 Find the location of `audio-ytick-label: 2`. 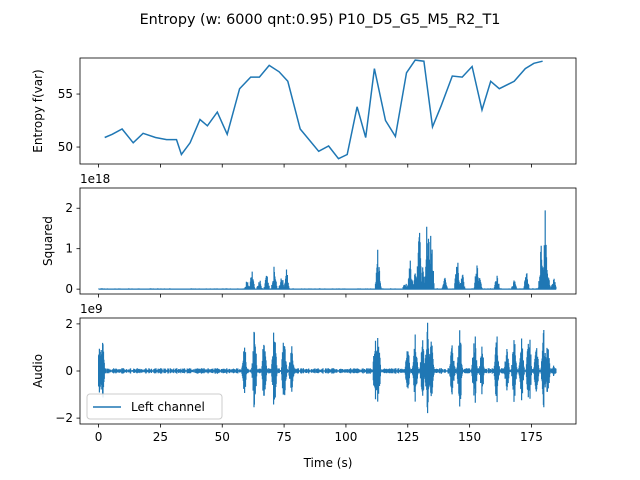

audio-ytick-label: 2 is located at coordinates (69, 324).